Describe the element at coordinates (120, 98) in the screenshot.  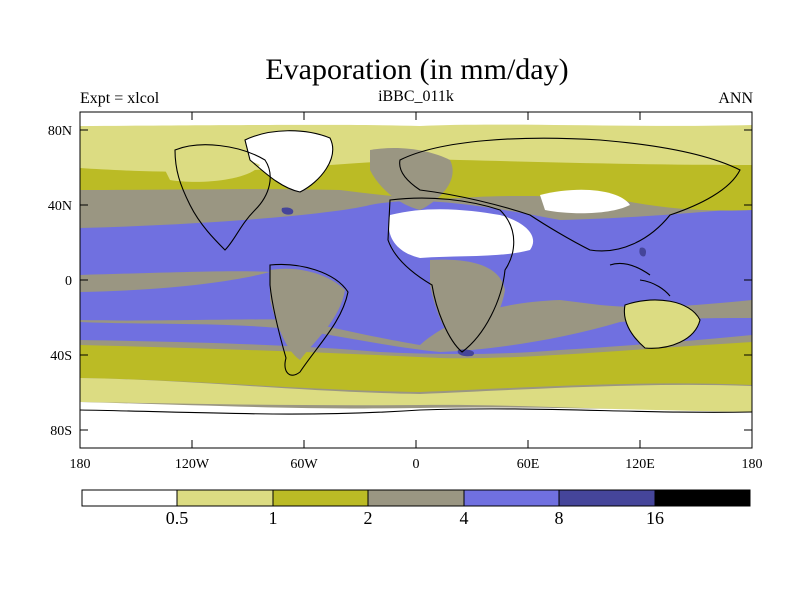
I see `experiment-label: Expt = xlcol` at that location.